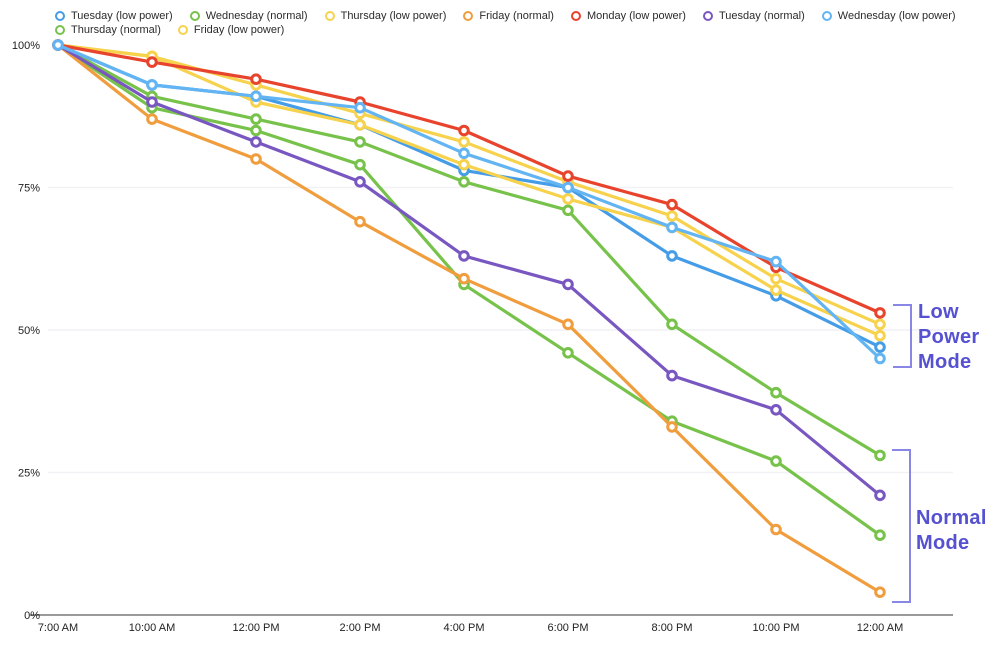 The height and width of the screenshot is (650, 1000). What do you see at coordinates (393, 16) in the screenshot?
I see `legend-series-label: Thursday (low power)` at bounding box center [393, 16].